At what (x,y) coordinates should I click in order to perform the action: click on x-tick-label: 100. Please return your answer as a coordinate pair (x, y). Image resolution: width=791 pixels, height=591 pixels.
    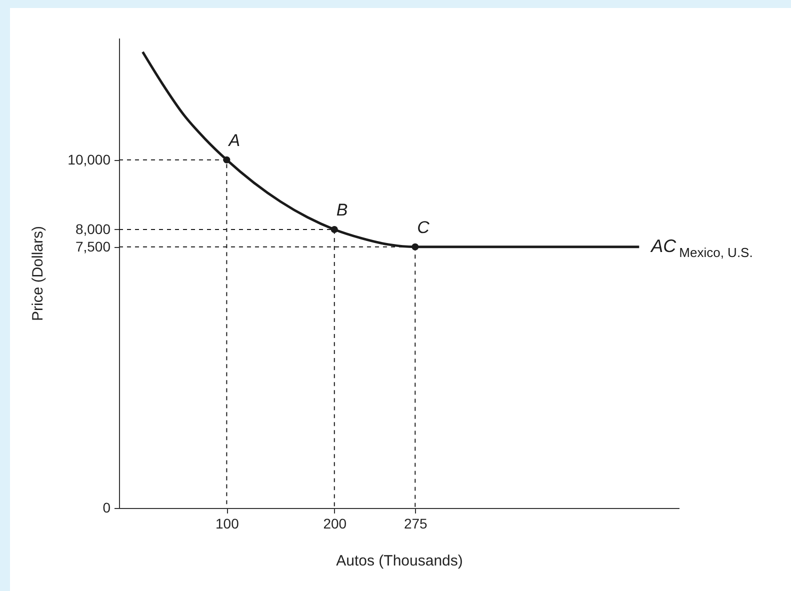
    Looking at the image, I should click on (228, 524).